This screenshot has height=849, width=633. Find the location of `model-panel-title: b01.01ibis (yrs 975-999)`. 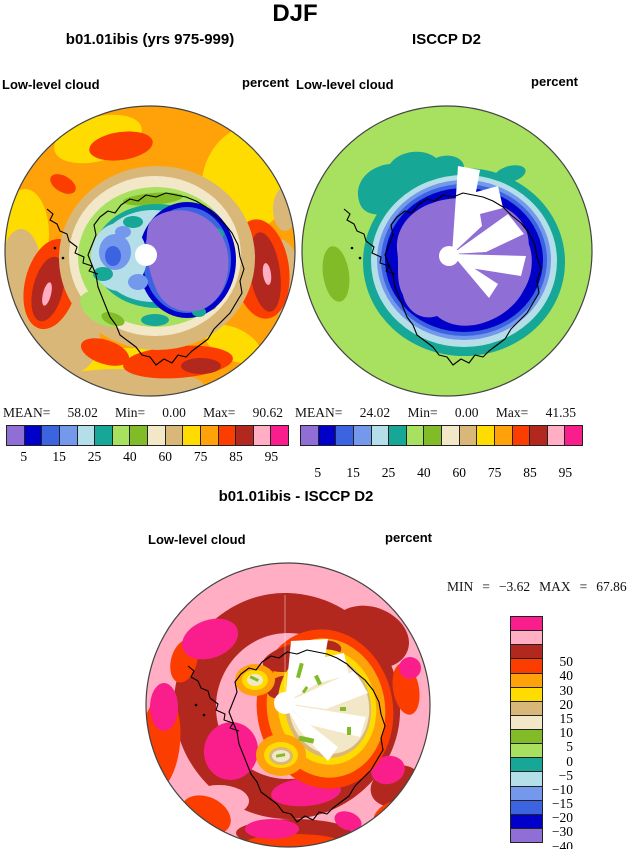

model-panel-title: b01.01ibis (yrs 975-999) is located at coordinates (150, 39).